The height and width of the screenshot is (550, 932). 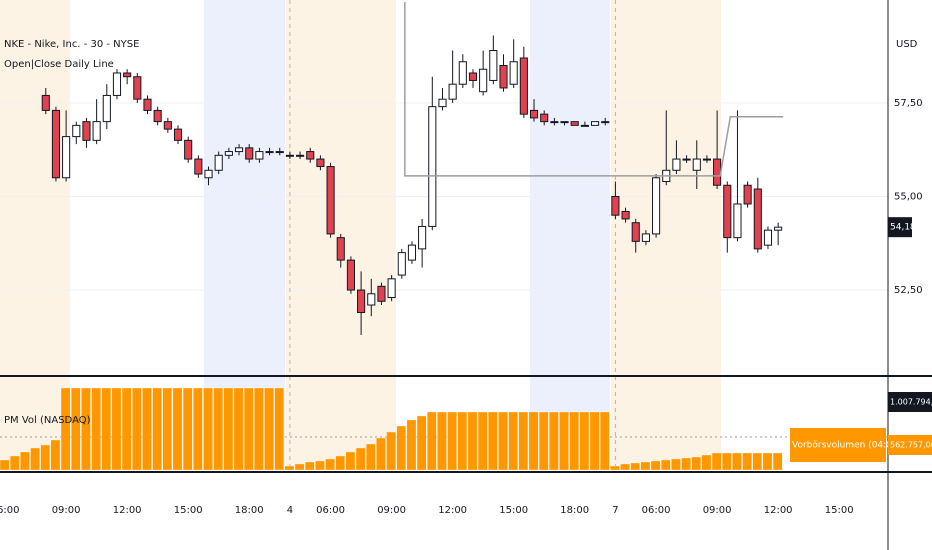 I want to click on daily-line, so click(x=594, y=89).